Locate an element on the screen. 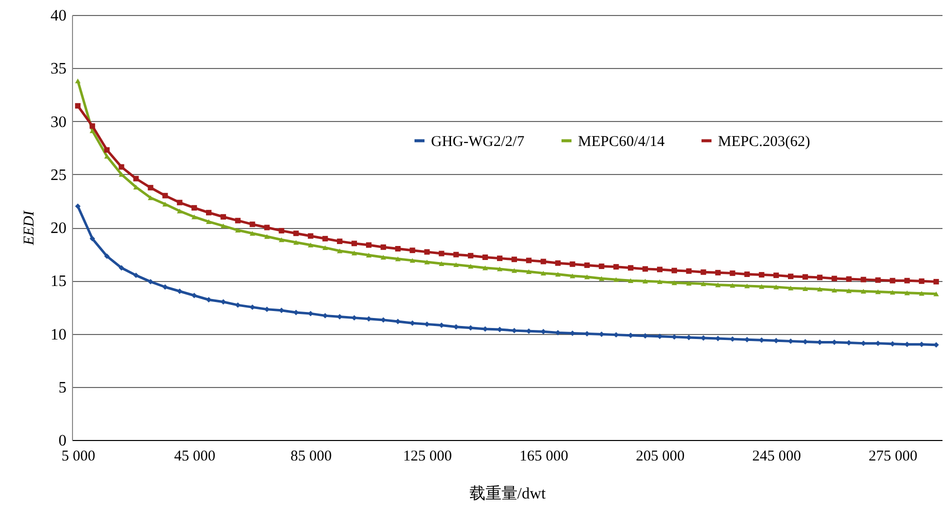 The width and height of the screenshot is (950, 515). x-tick-label: 85 000 is located at coordinates (311, 456).